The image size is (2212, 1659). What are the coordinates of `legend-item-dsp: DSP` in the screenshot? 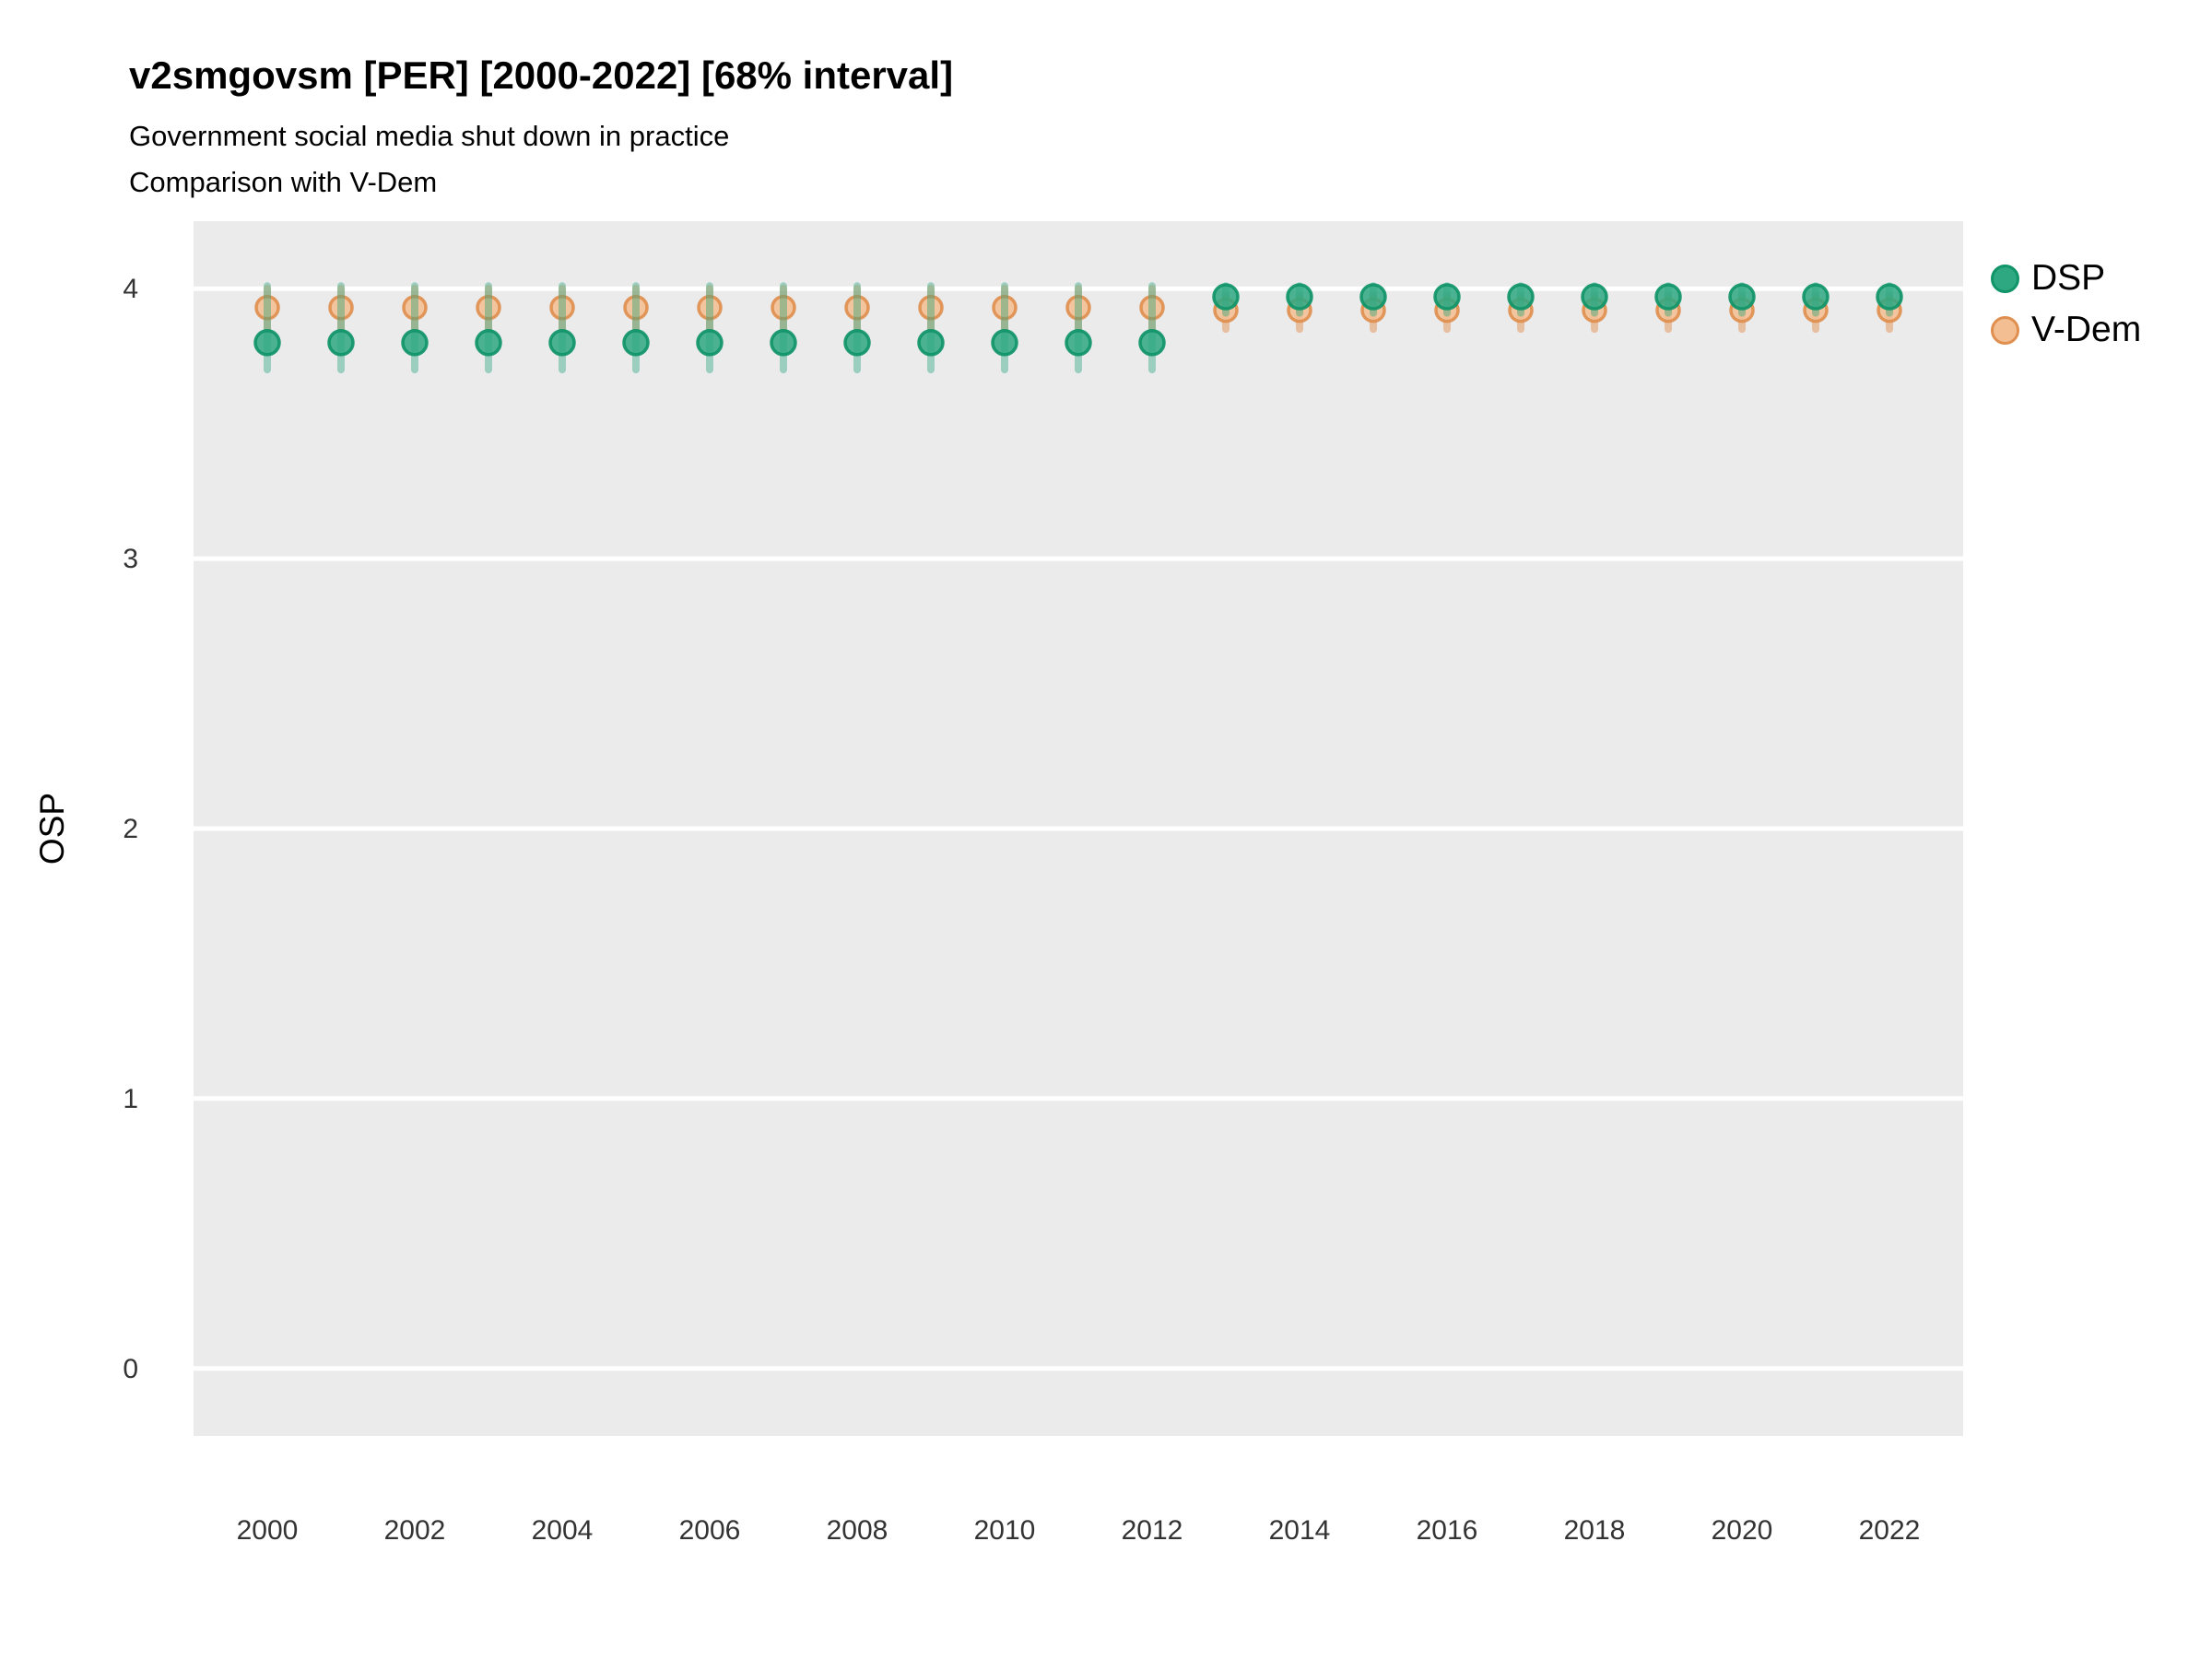 It's located at (2066, 278).